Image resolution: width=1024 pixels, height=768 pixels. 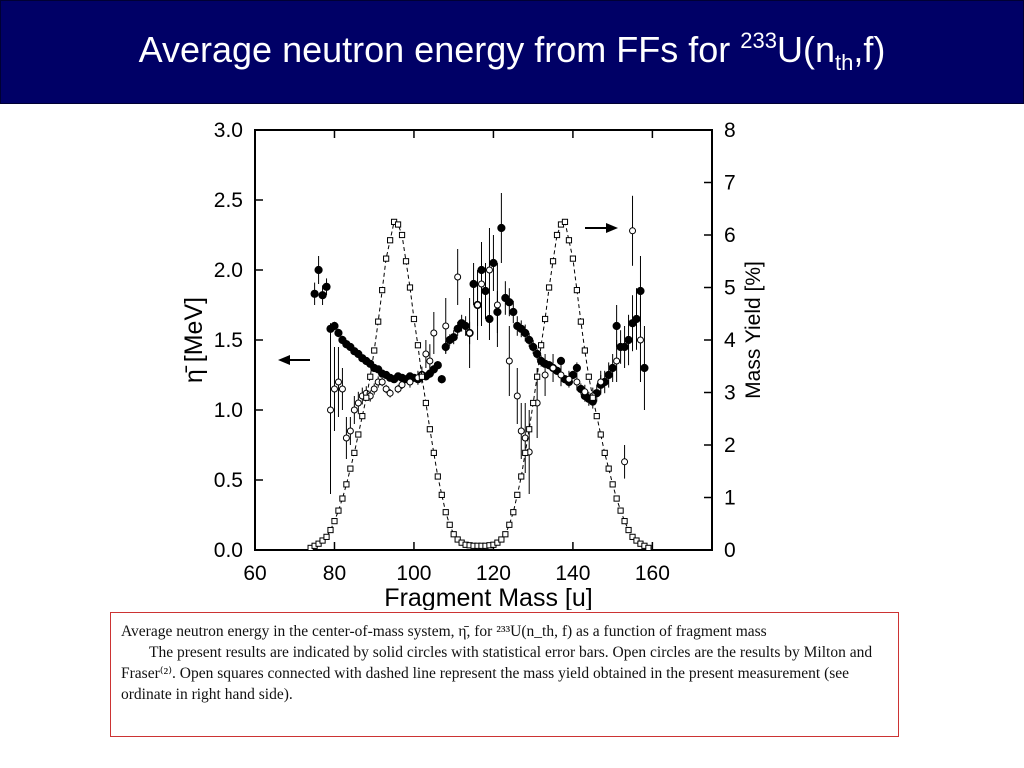 What do you see at coordinates (413, 573) in the screenshot?
I see `x-tick-label: 100` at bounding box center [413, 573].